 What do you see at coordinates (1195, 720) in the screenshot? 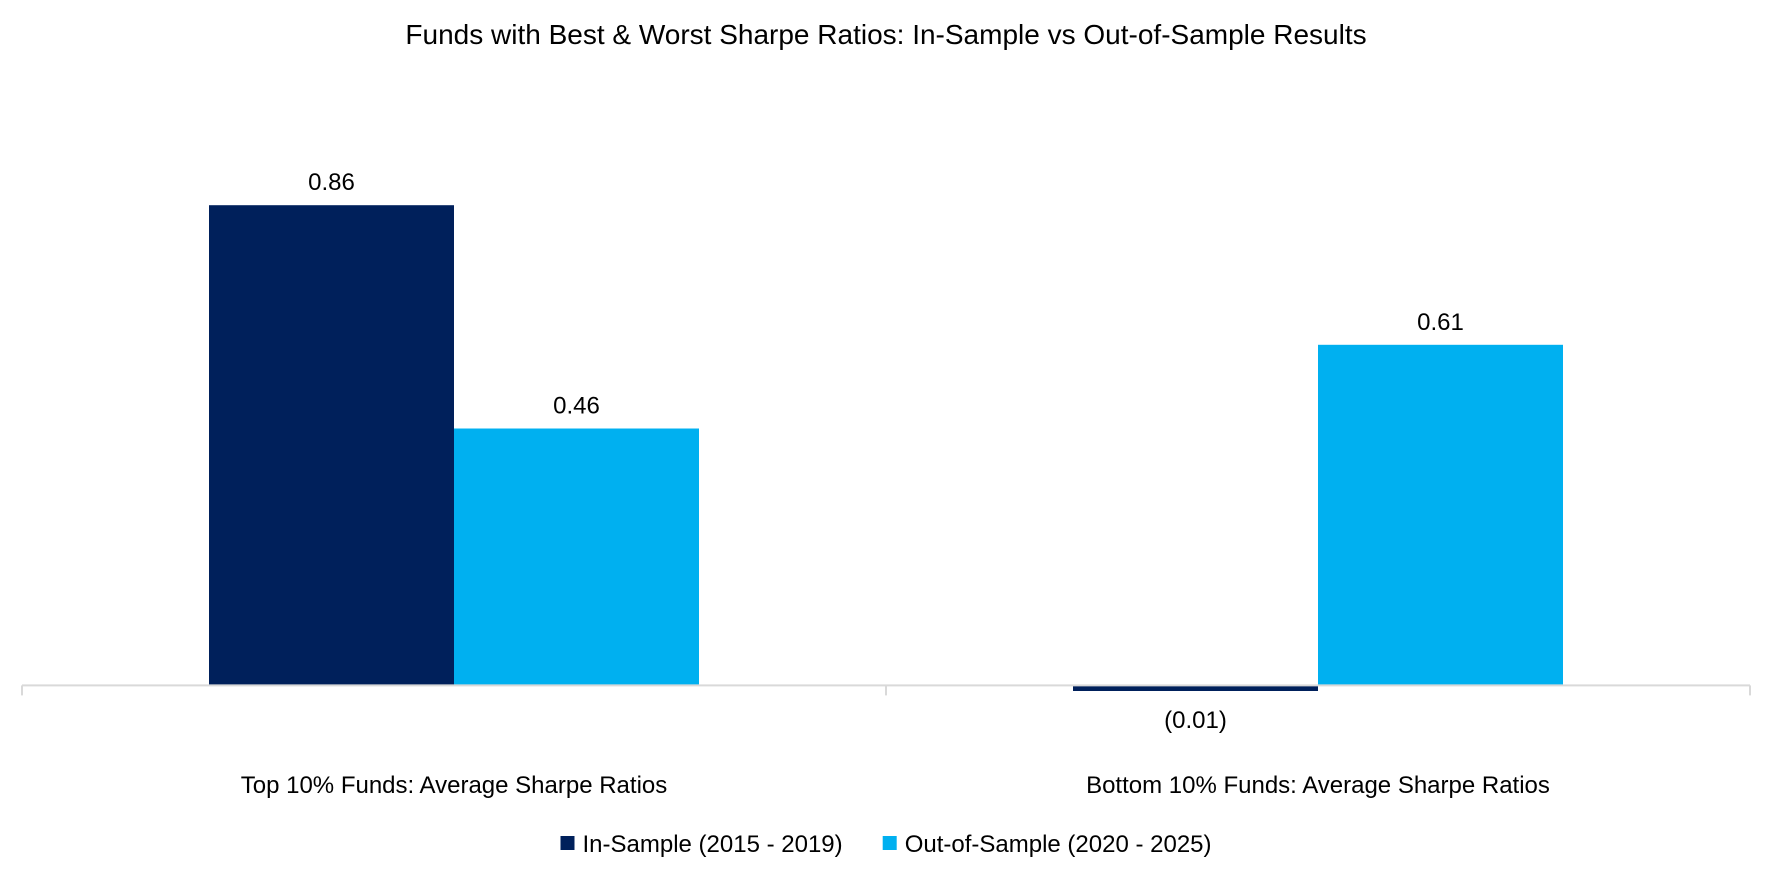
I see `data-label: (0.01)` at bounding box center [1195, 720].